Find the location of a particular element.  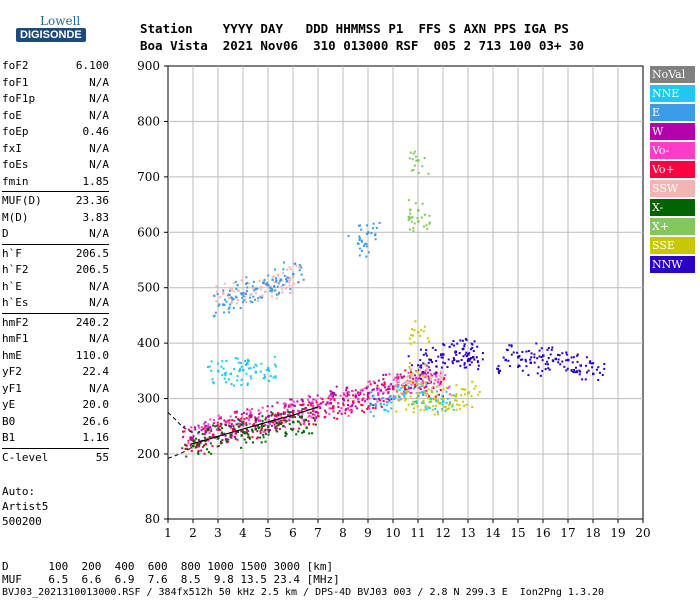

param-value: 23.36 is located at coordinates (92, 200).